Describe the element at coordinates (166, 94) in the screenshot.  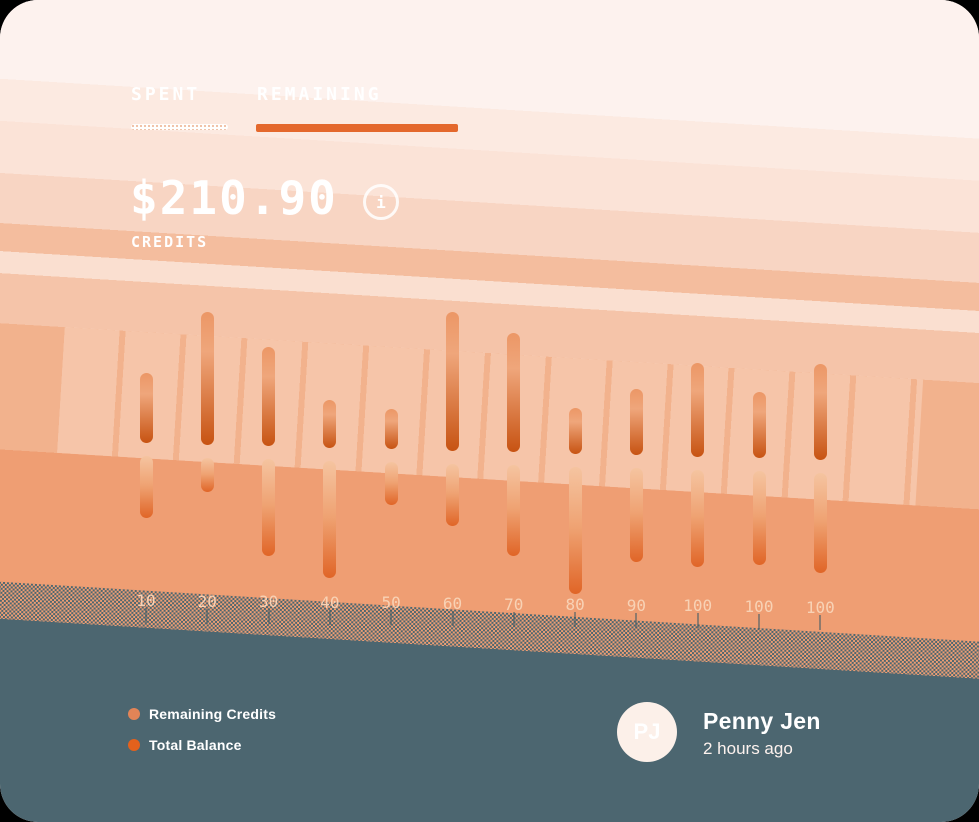
I see `tab-spent: SPENT` at that location.